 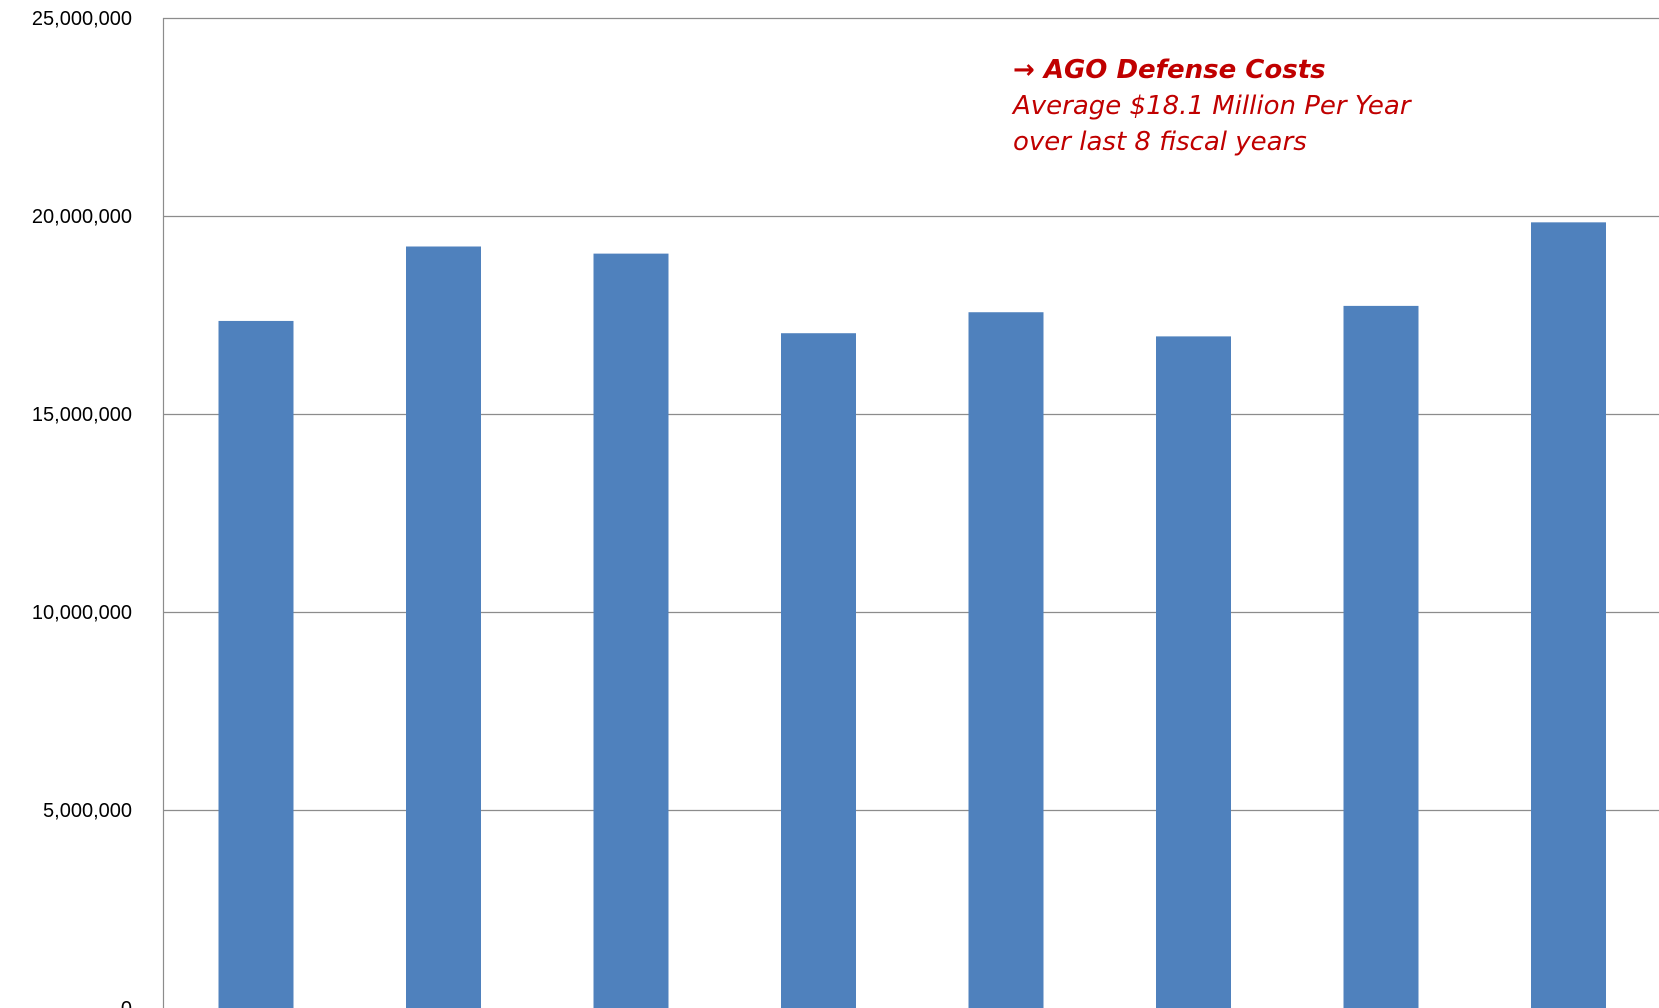 I want to click on annotation-average: Average $18.1 Million Per Year, so click(x=1212, y=106).